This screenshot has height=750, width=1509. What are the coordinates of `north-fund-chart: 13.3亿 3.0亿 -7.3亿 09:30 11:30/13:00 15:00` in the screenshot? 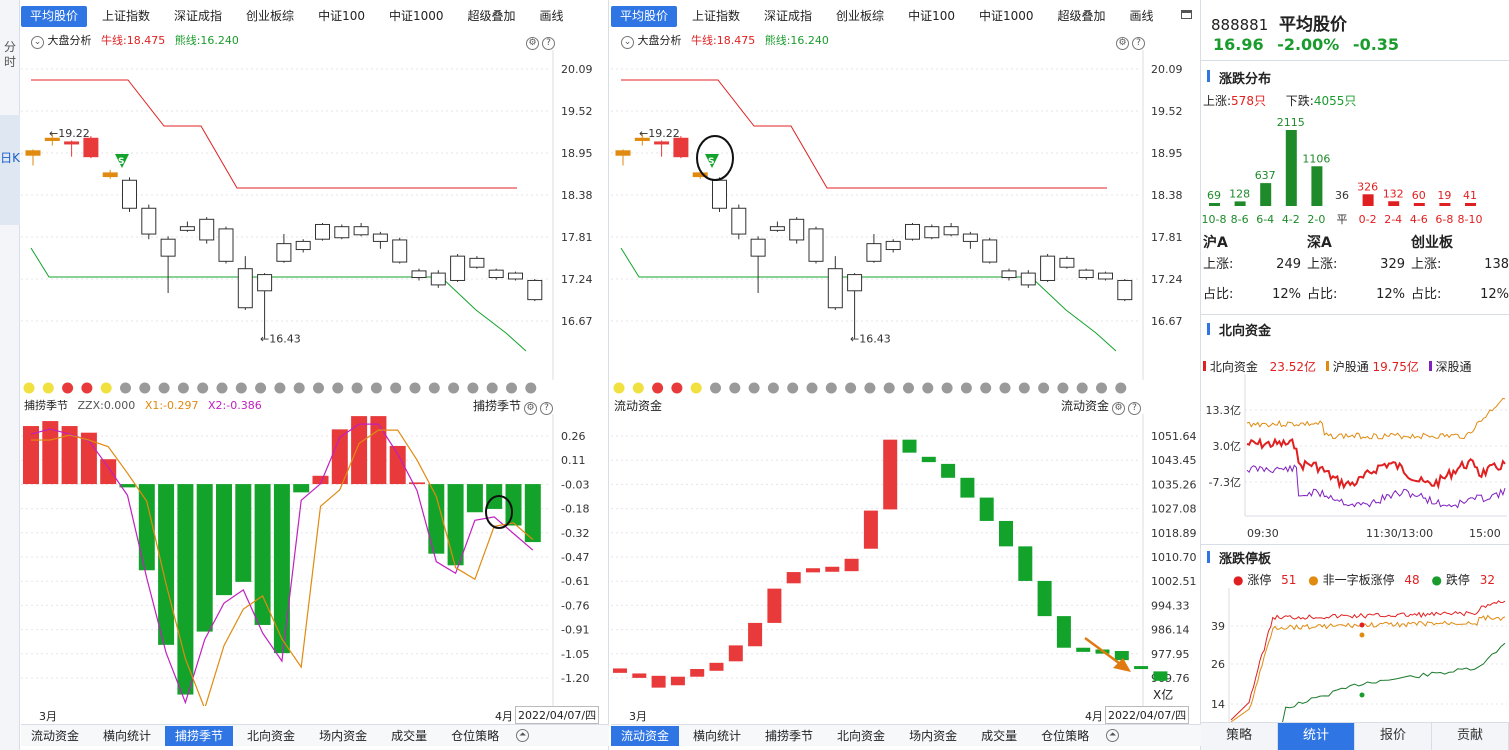 It's located at (1355, 458).